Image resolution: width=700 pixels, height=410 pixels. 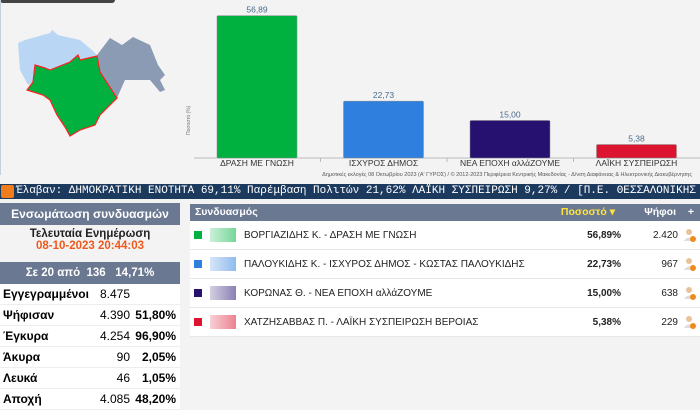 I want to click on party-votes: 229, so click(x=669, y=322).